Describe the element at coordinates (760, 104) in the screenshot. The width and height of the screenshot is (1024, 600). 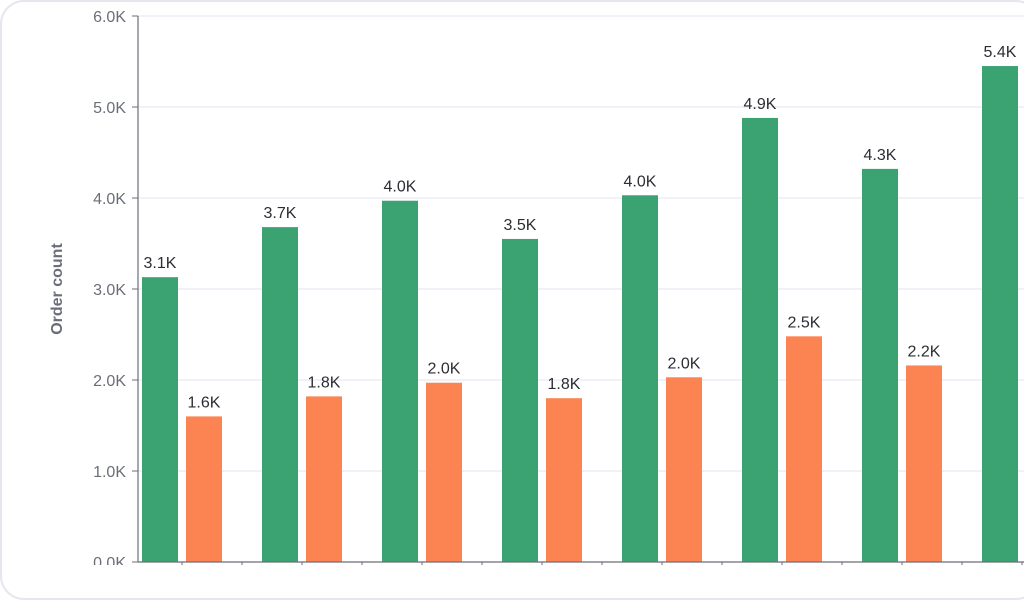
I see `bar-value-label: 4.9K` at that location.